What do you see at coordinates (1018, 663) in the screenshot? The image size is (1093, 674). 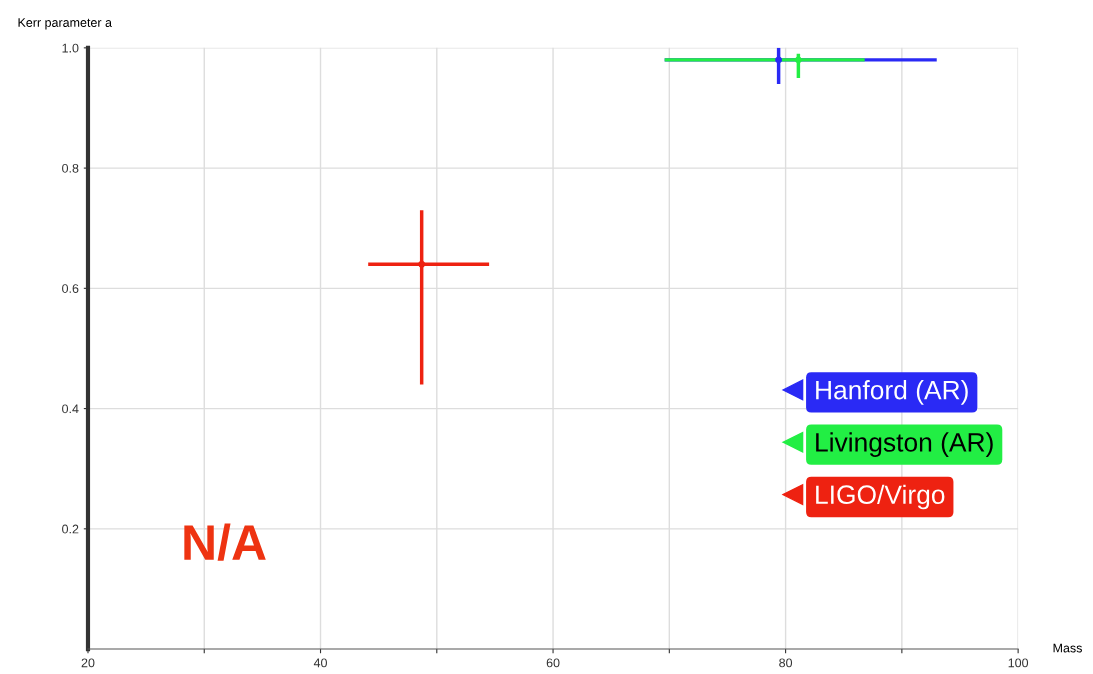 I see `x-tick-label: 100` at bounding box center [1018, 663].